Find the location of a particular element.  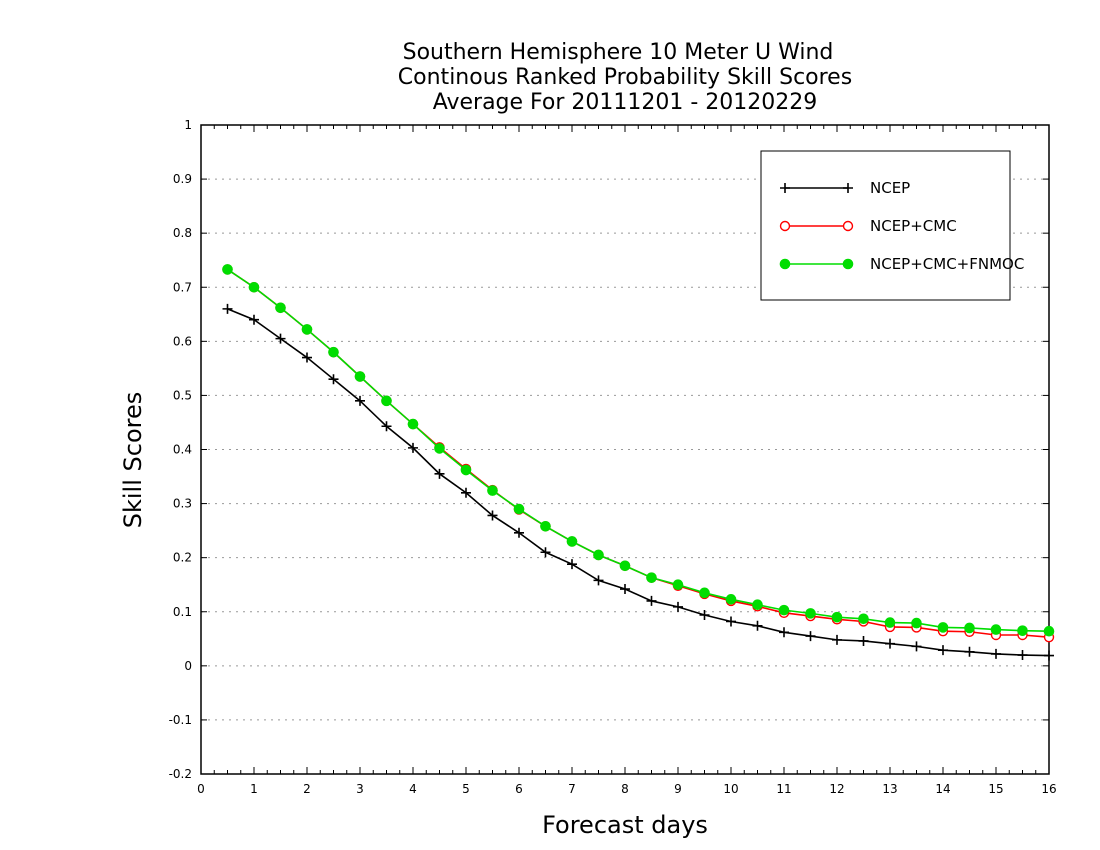

x-tick-label: 10 is located at coordinates (730, 789).